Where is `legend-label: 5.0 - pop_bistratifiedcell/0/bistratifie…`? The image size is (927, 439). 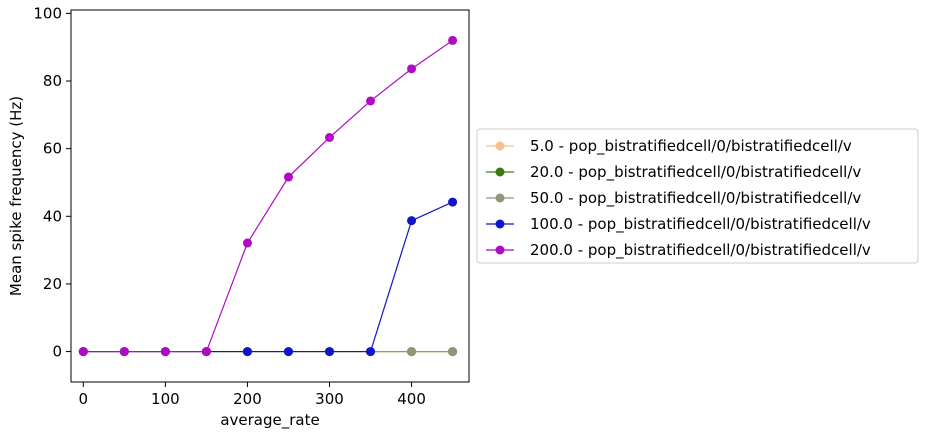
legend-label: 5.0 - pop_bistratifiedcell/0/bistratifie… is located at coordinates (691, 146).